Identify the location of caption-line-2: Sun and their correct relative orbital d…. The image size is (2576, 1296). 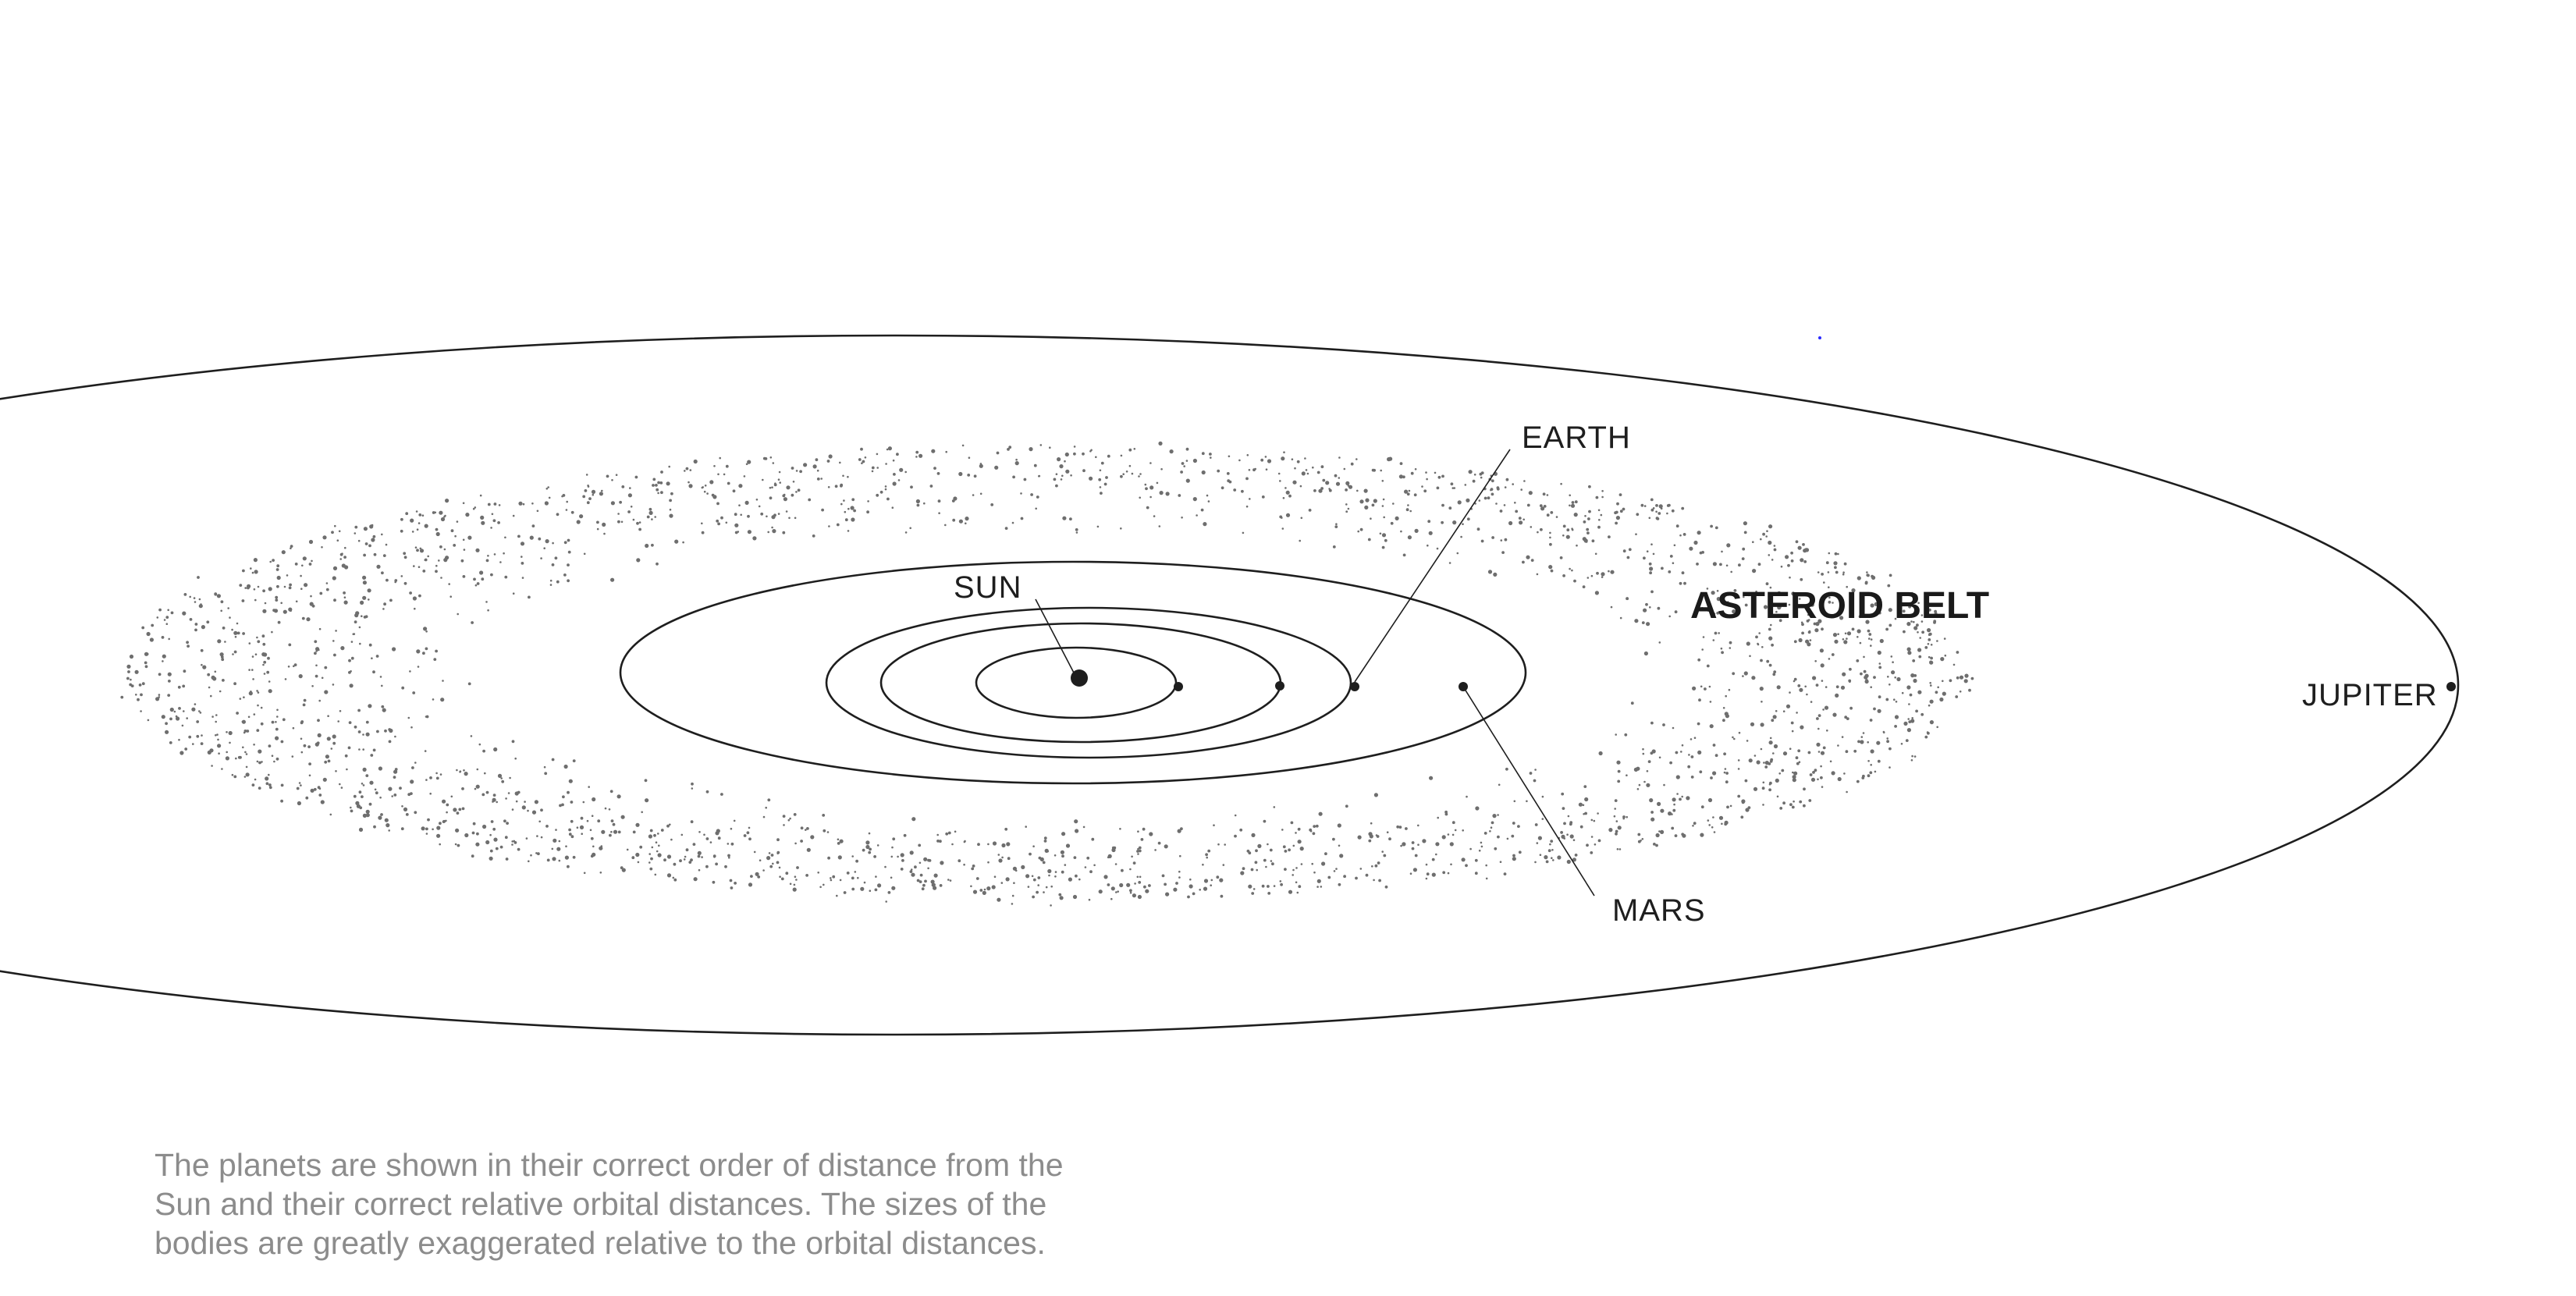
(601, 1204).